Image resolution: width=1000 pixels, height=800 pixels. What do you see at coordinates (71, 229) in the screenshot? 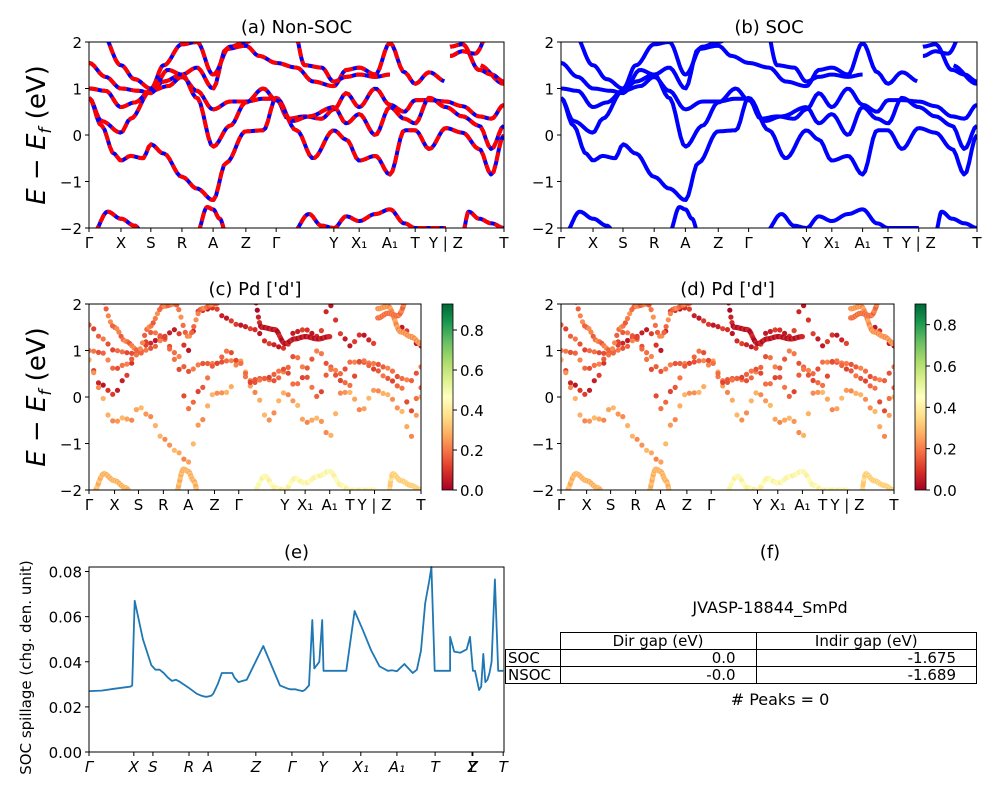
I see `y-tick-label: −2` at bounding box center [71, 229].